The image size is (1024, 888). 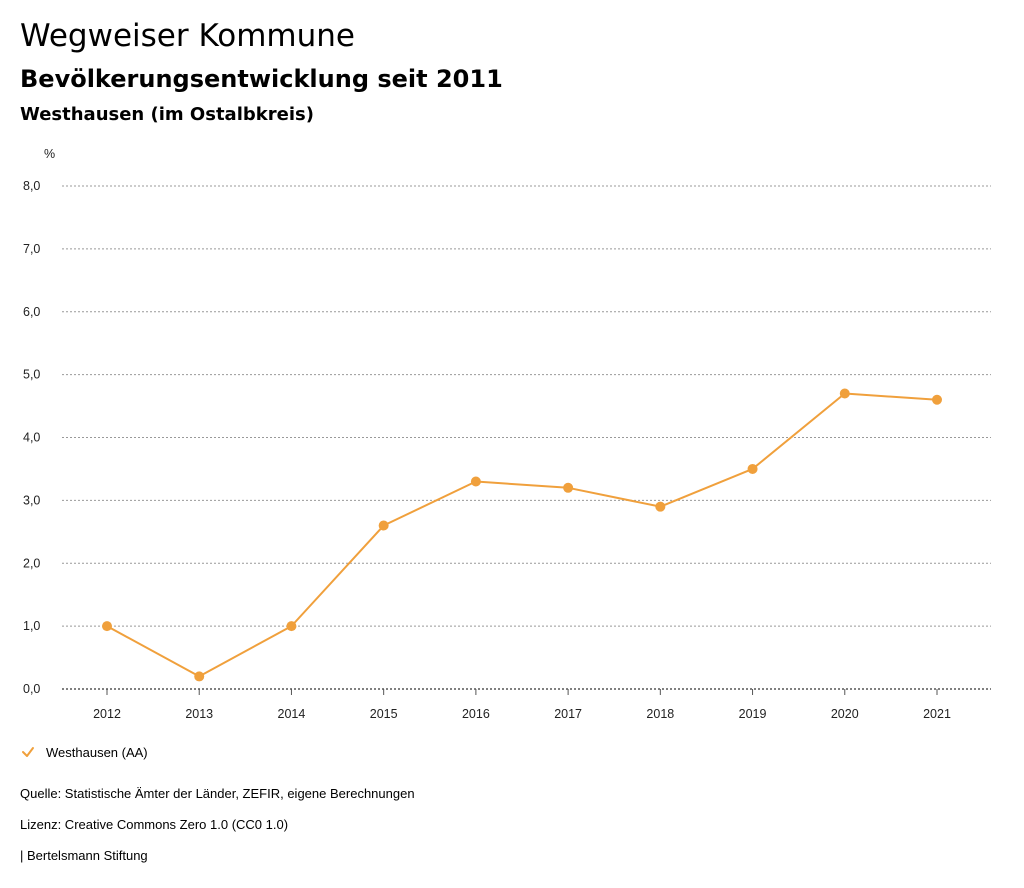 What do you see at coordinates (31, 186) in the screenshot?
I see `y-tick-label: 8,0` at bounding box center [31, 186].